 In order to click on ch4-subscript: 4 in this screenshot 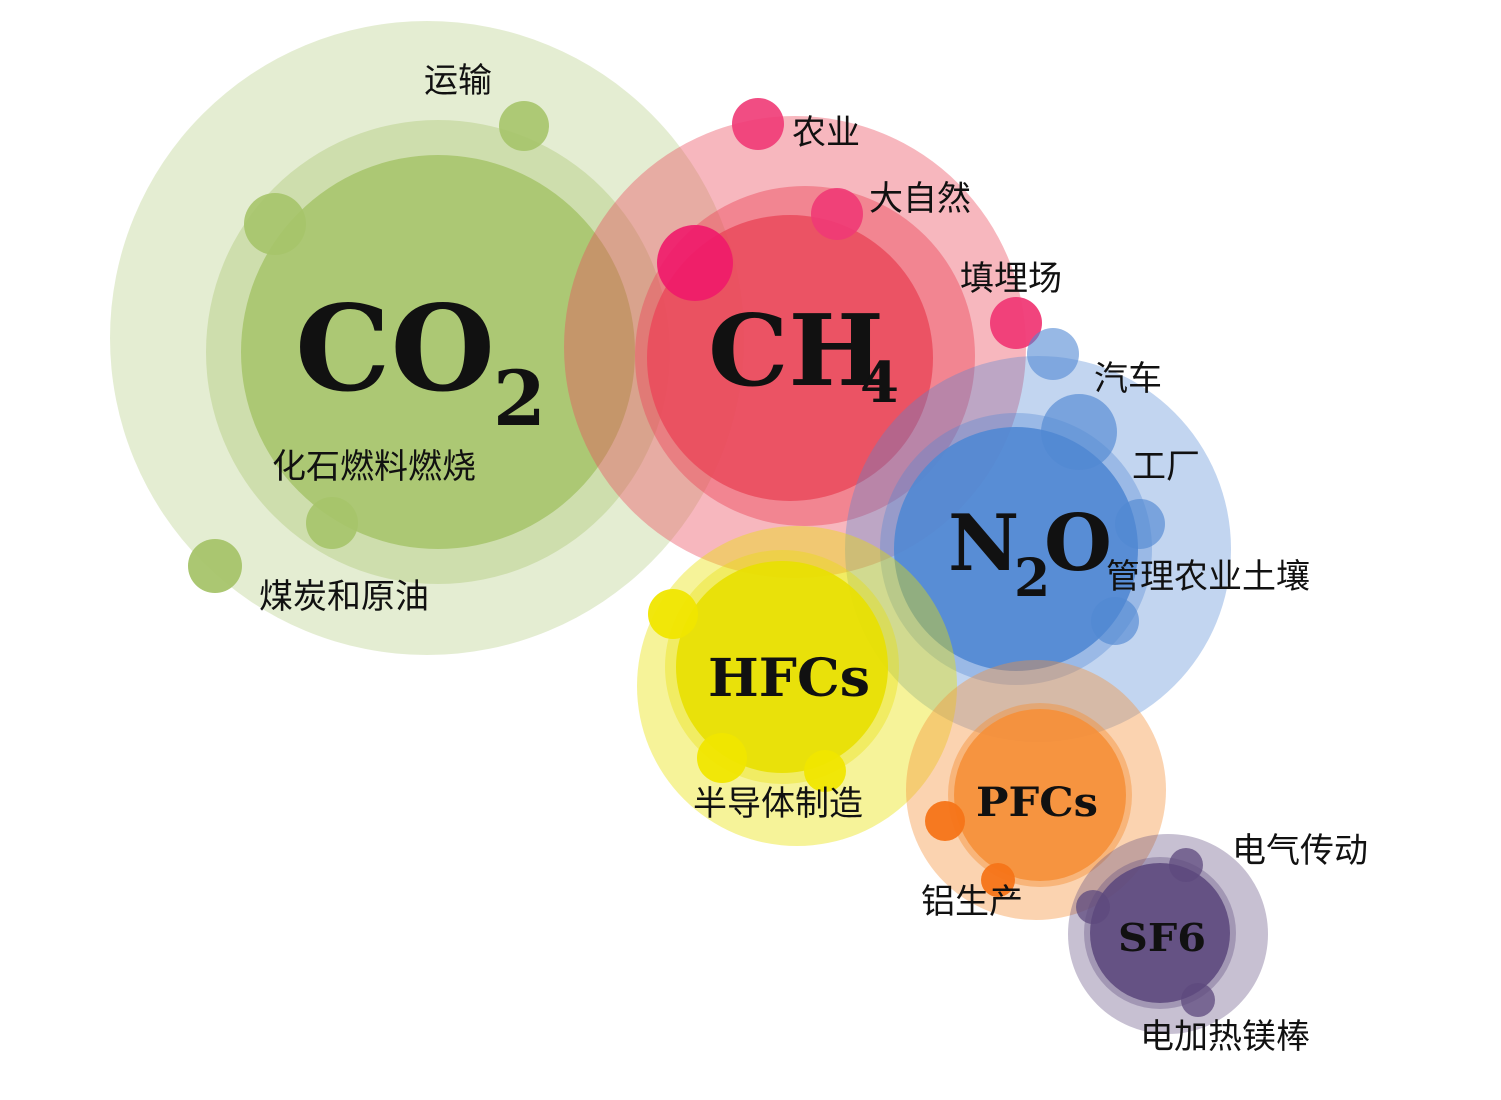, I will do `click(879, 383)`.